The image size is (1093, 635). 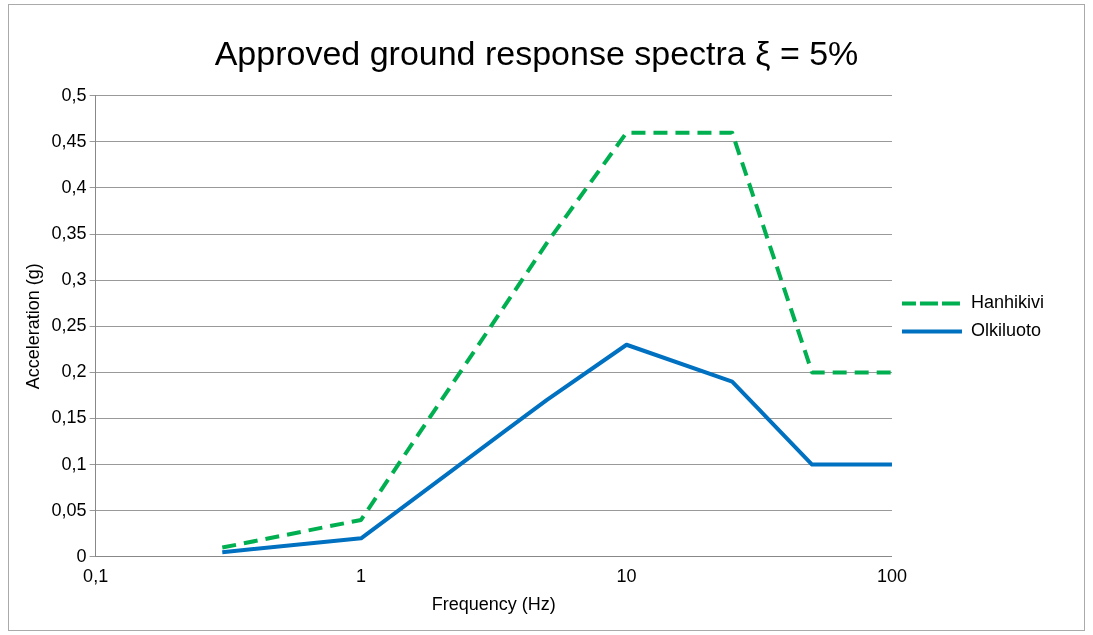 I want to click on y-tick-label: 0, so click(x=81, y=555).